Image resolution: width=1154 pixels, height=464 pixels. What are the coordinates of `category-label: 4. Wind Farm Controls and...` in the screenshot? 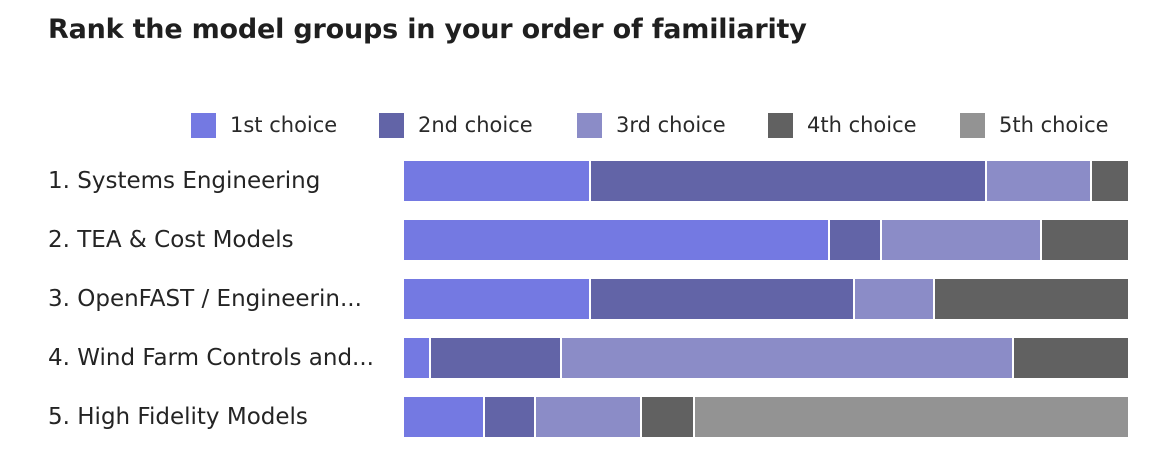 It's located at (211, 358).